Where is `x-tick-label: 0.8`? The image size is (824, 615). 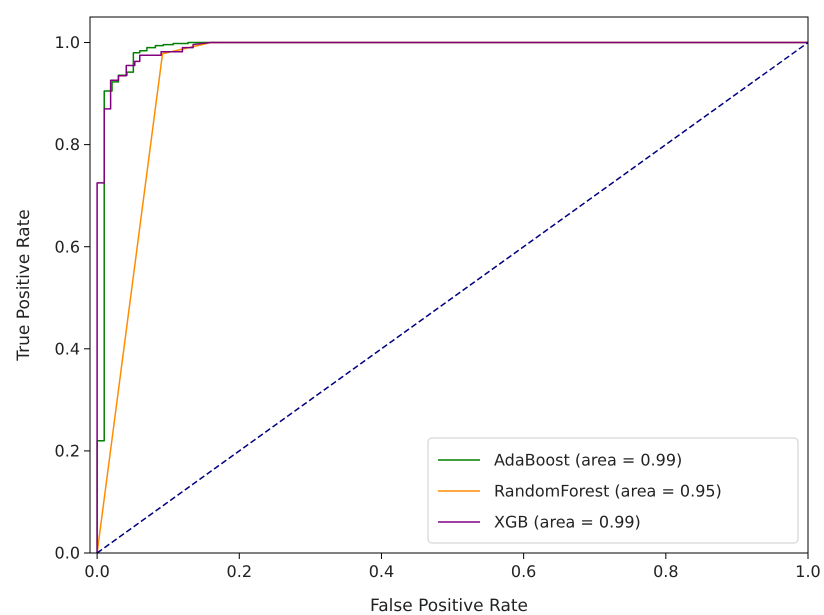
x-tick-label: 0.8 is located at coordinates (666, 571).